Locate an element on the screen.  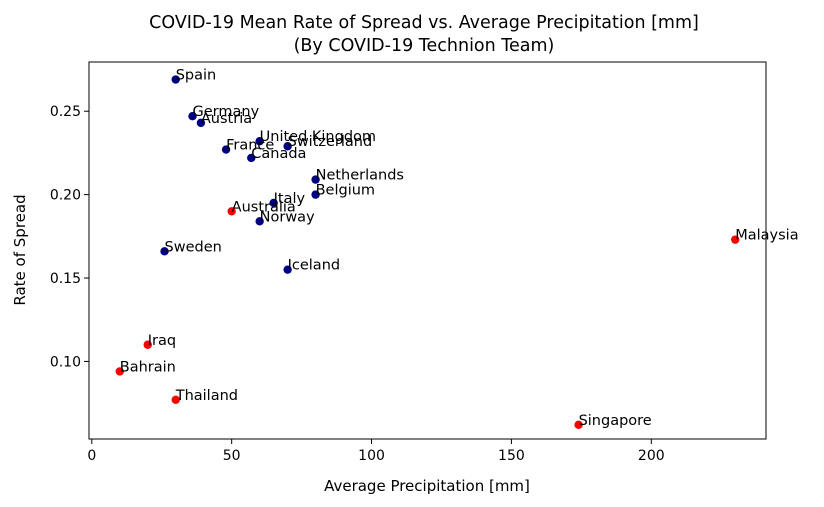
x-tick-label: 100 is located at coordinates (371, 456).